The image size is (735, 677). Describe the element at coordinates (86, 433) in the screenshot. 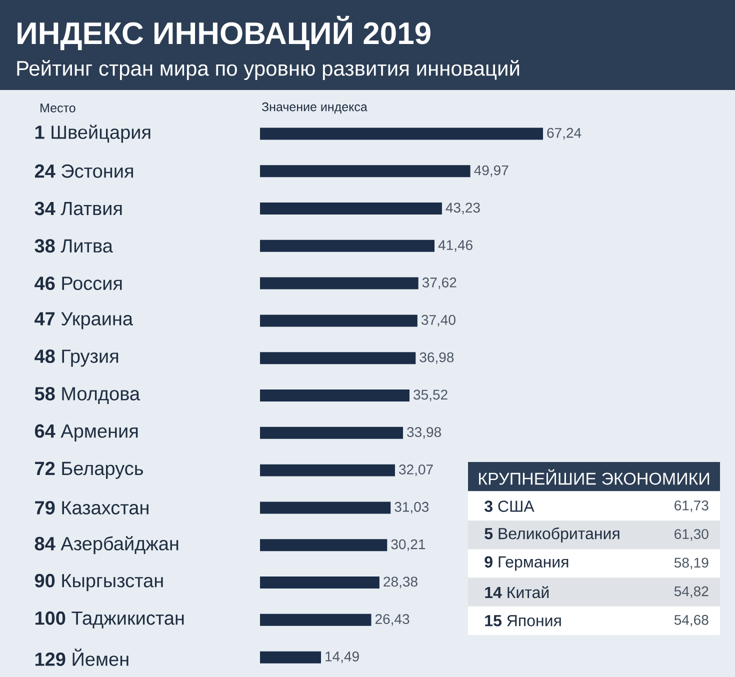

I see `y-tick-label: 64 Армения` at that location.